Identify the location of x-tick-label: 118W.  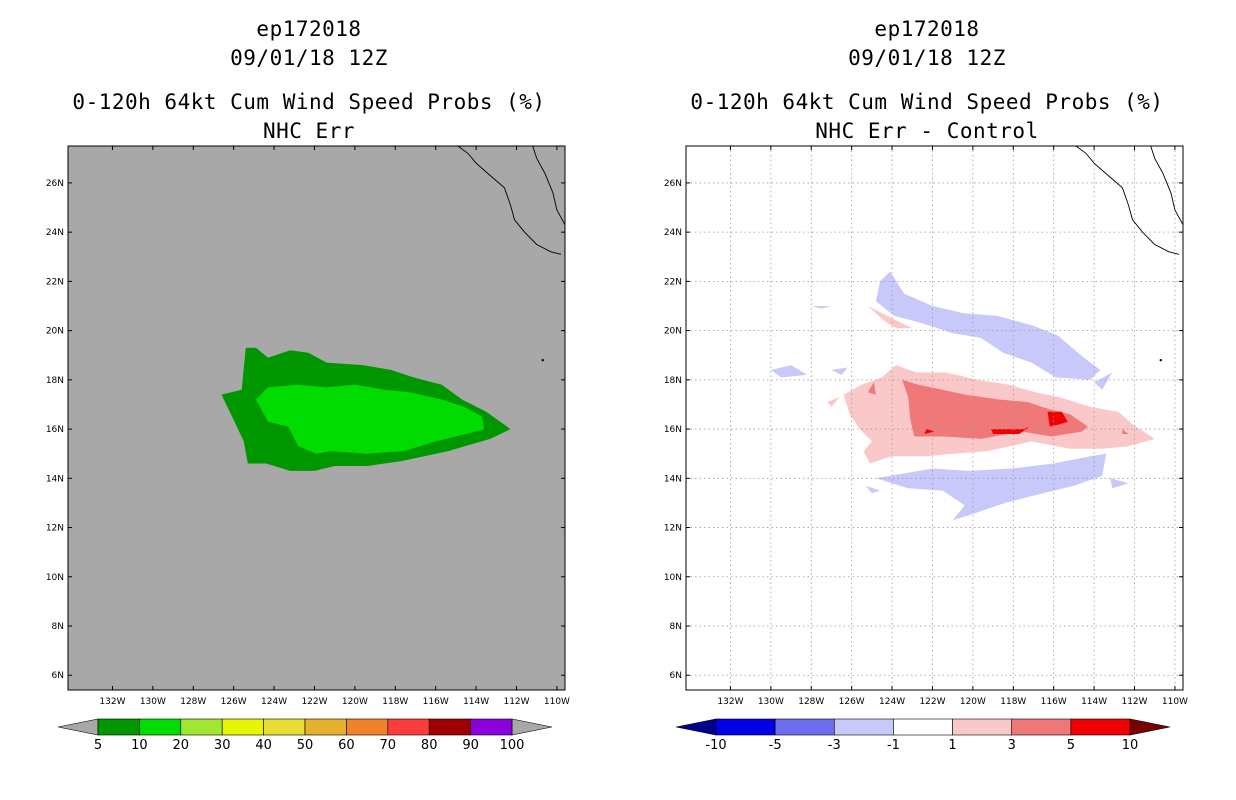
(395, 702).